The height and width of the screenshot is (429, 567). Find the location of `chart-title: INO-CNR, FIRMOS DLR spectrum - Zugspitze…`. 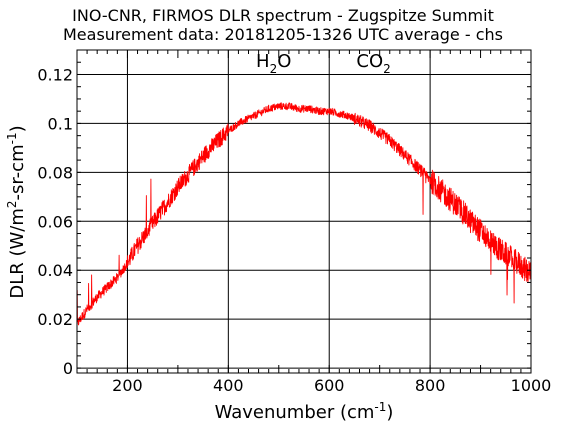

chart-title: INO-CNR, FIRMOS DLR spectrum - Zugspitze… is located at coordinates (283, 15).